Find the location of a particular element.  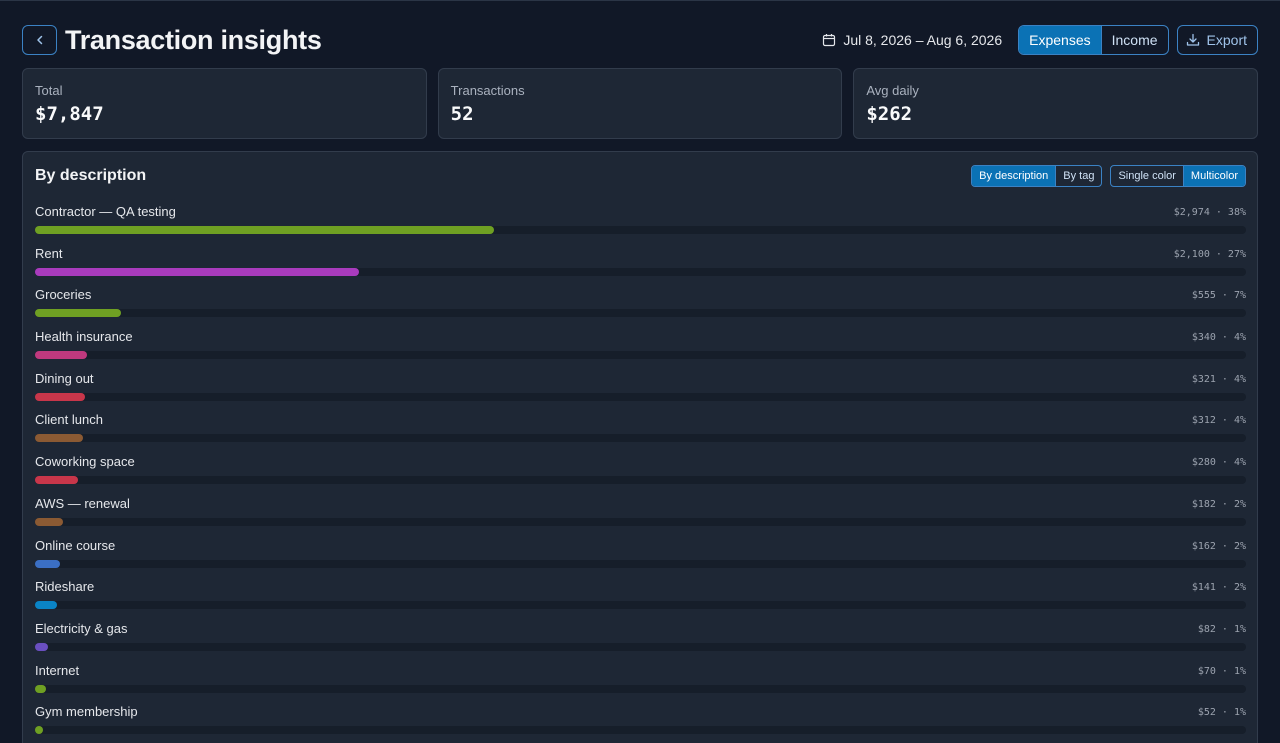

date-range-label: Jul 8, 2026 – Aug 6, 2026 is located at coordinates (923, 40).